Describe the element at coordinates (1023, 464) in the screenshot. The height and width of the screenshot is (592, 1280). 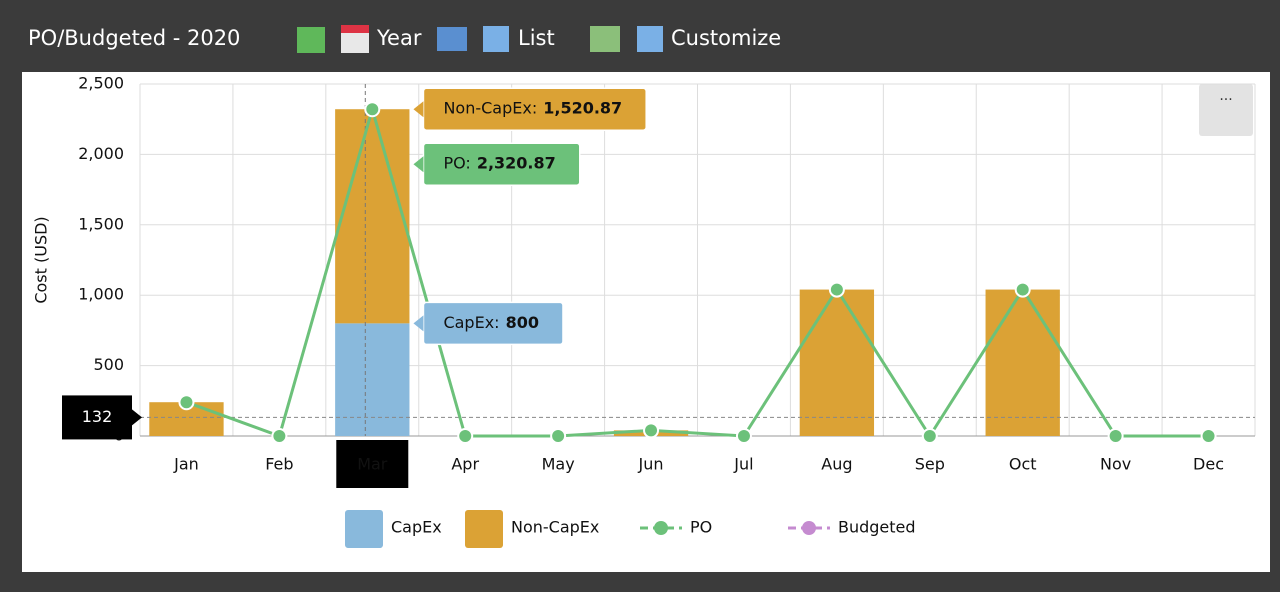
I see `x-tick-label: Oct` at that location.